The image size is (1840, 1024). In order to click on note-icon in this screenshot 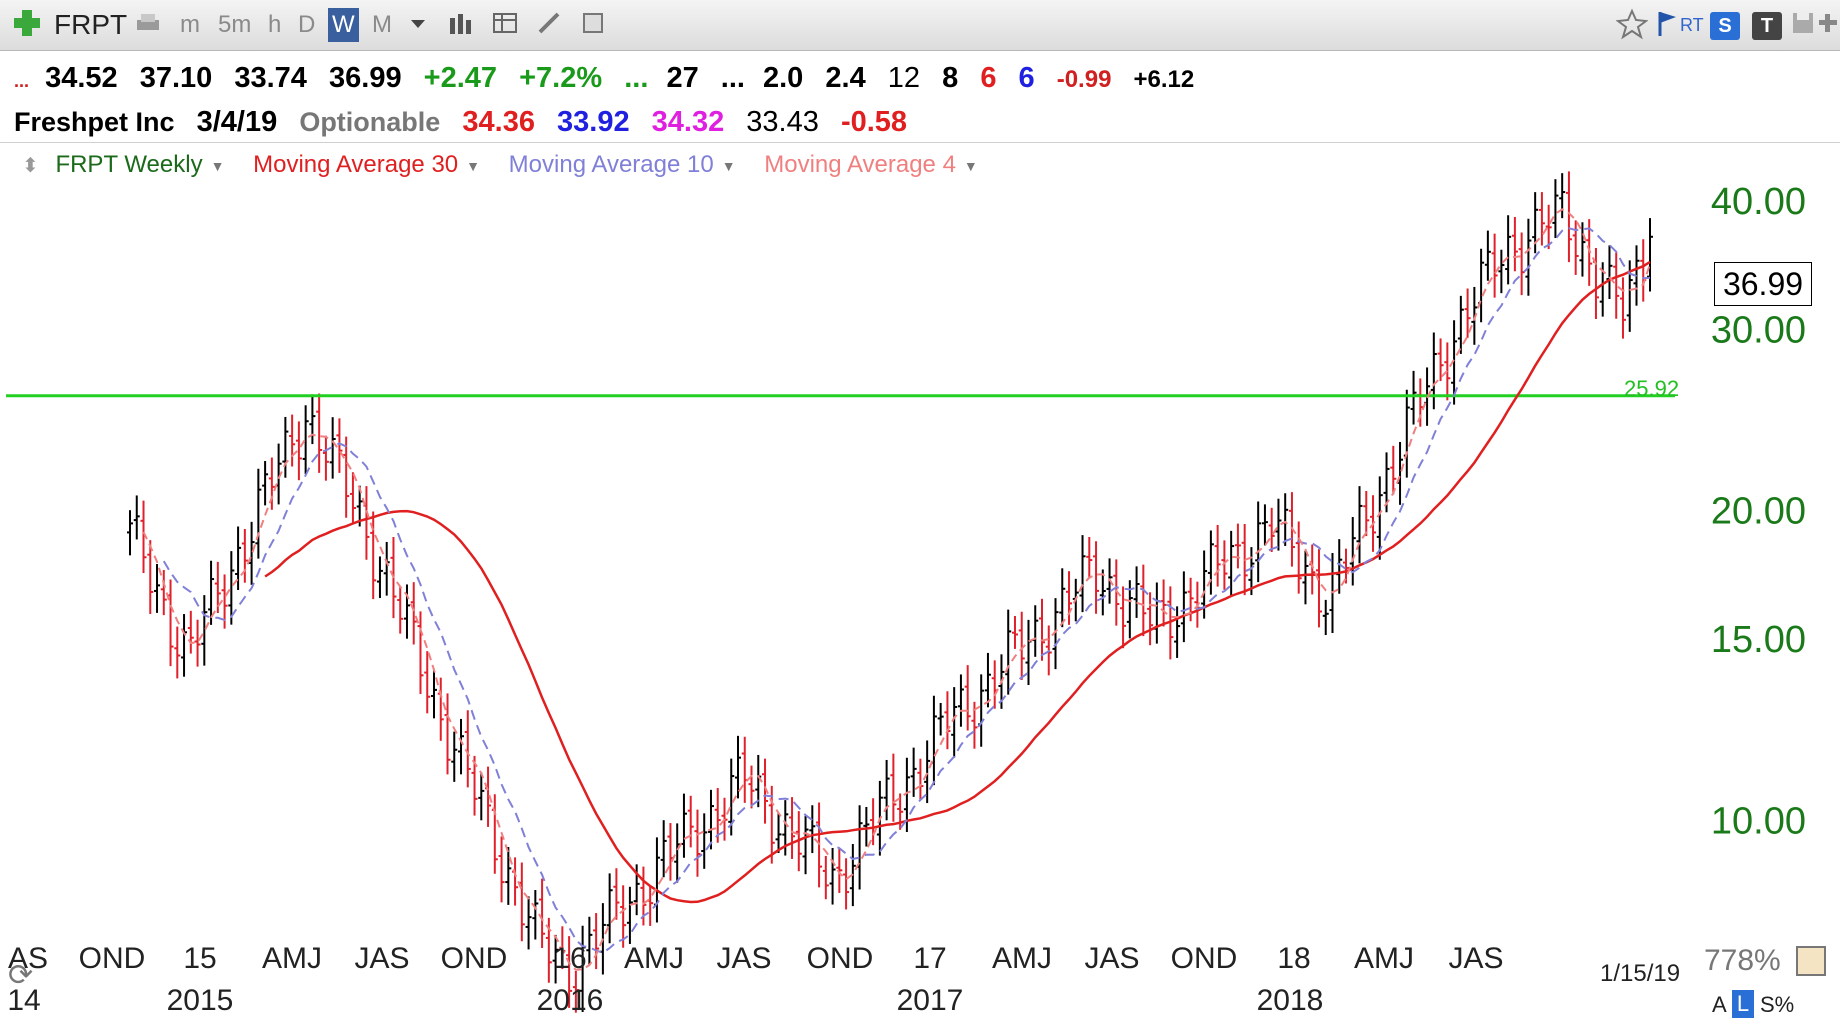, I will do `click(593, 25)`.